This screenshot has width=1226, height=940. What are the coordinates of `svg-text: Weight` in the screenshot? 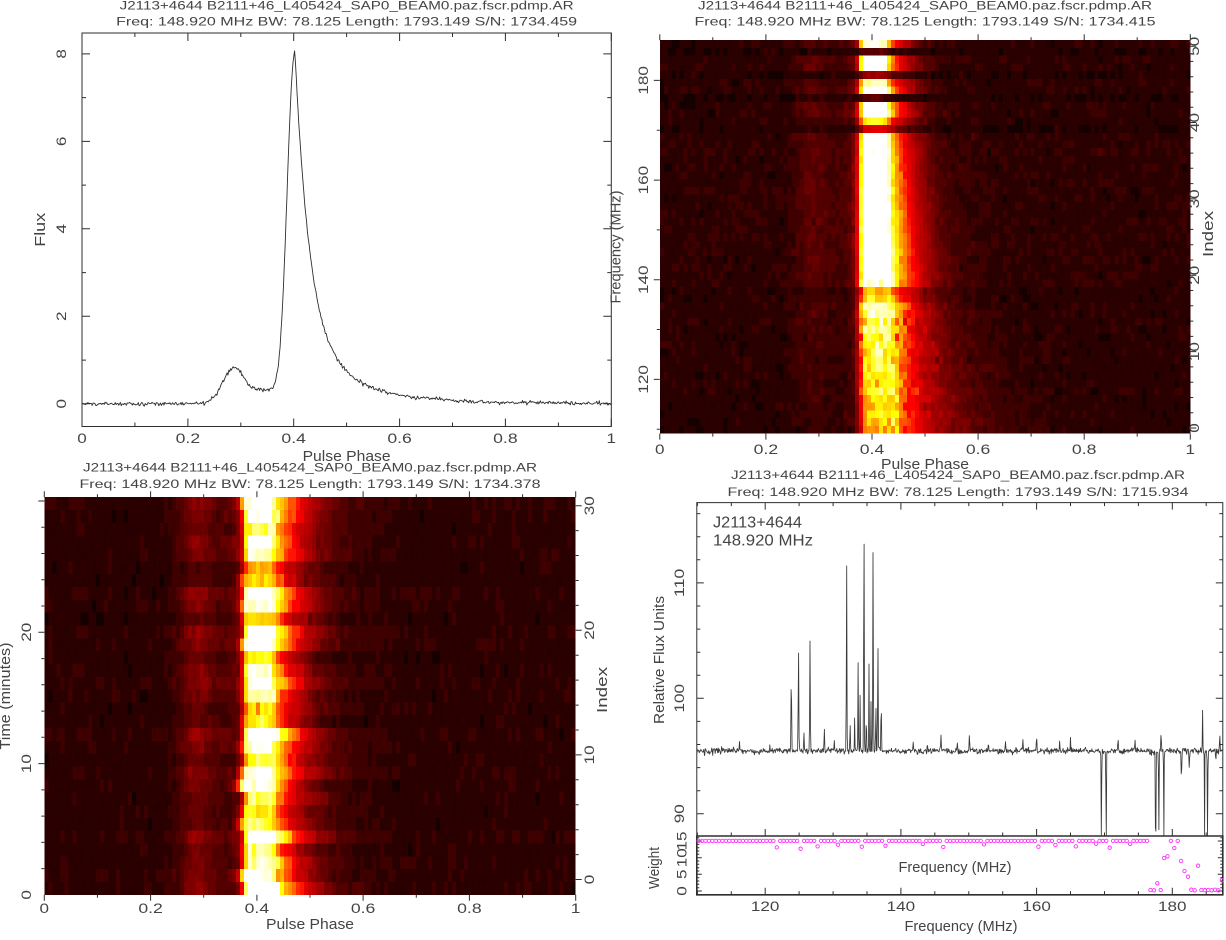 It's located at (655, 868).